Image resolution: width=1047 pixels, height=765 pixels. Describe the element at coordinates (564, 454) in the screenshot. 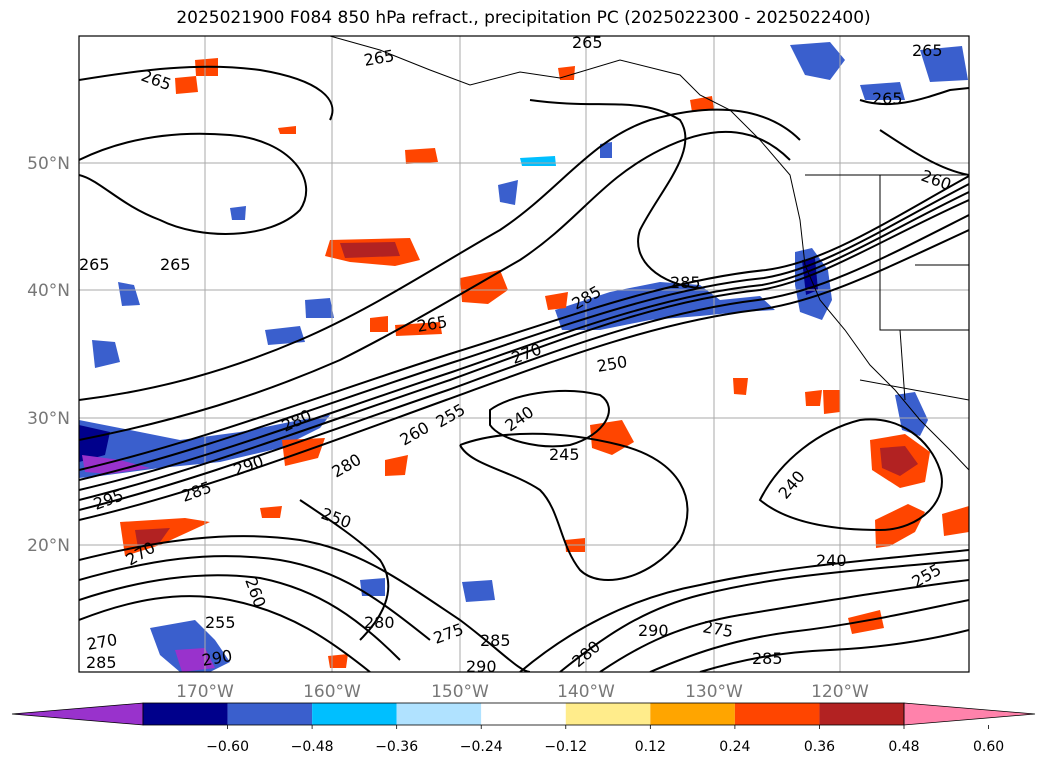

I see `contour-label: 245` at that location.